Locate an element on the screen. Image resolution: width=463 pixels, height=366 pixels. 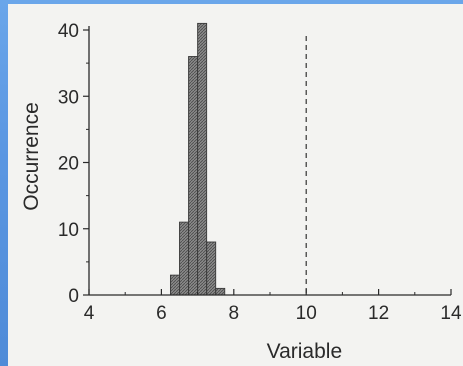
y-tick-label: 10 is located at coordinates (68, 230).